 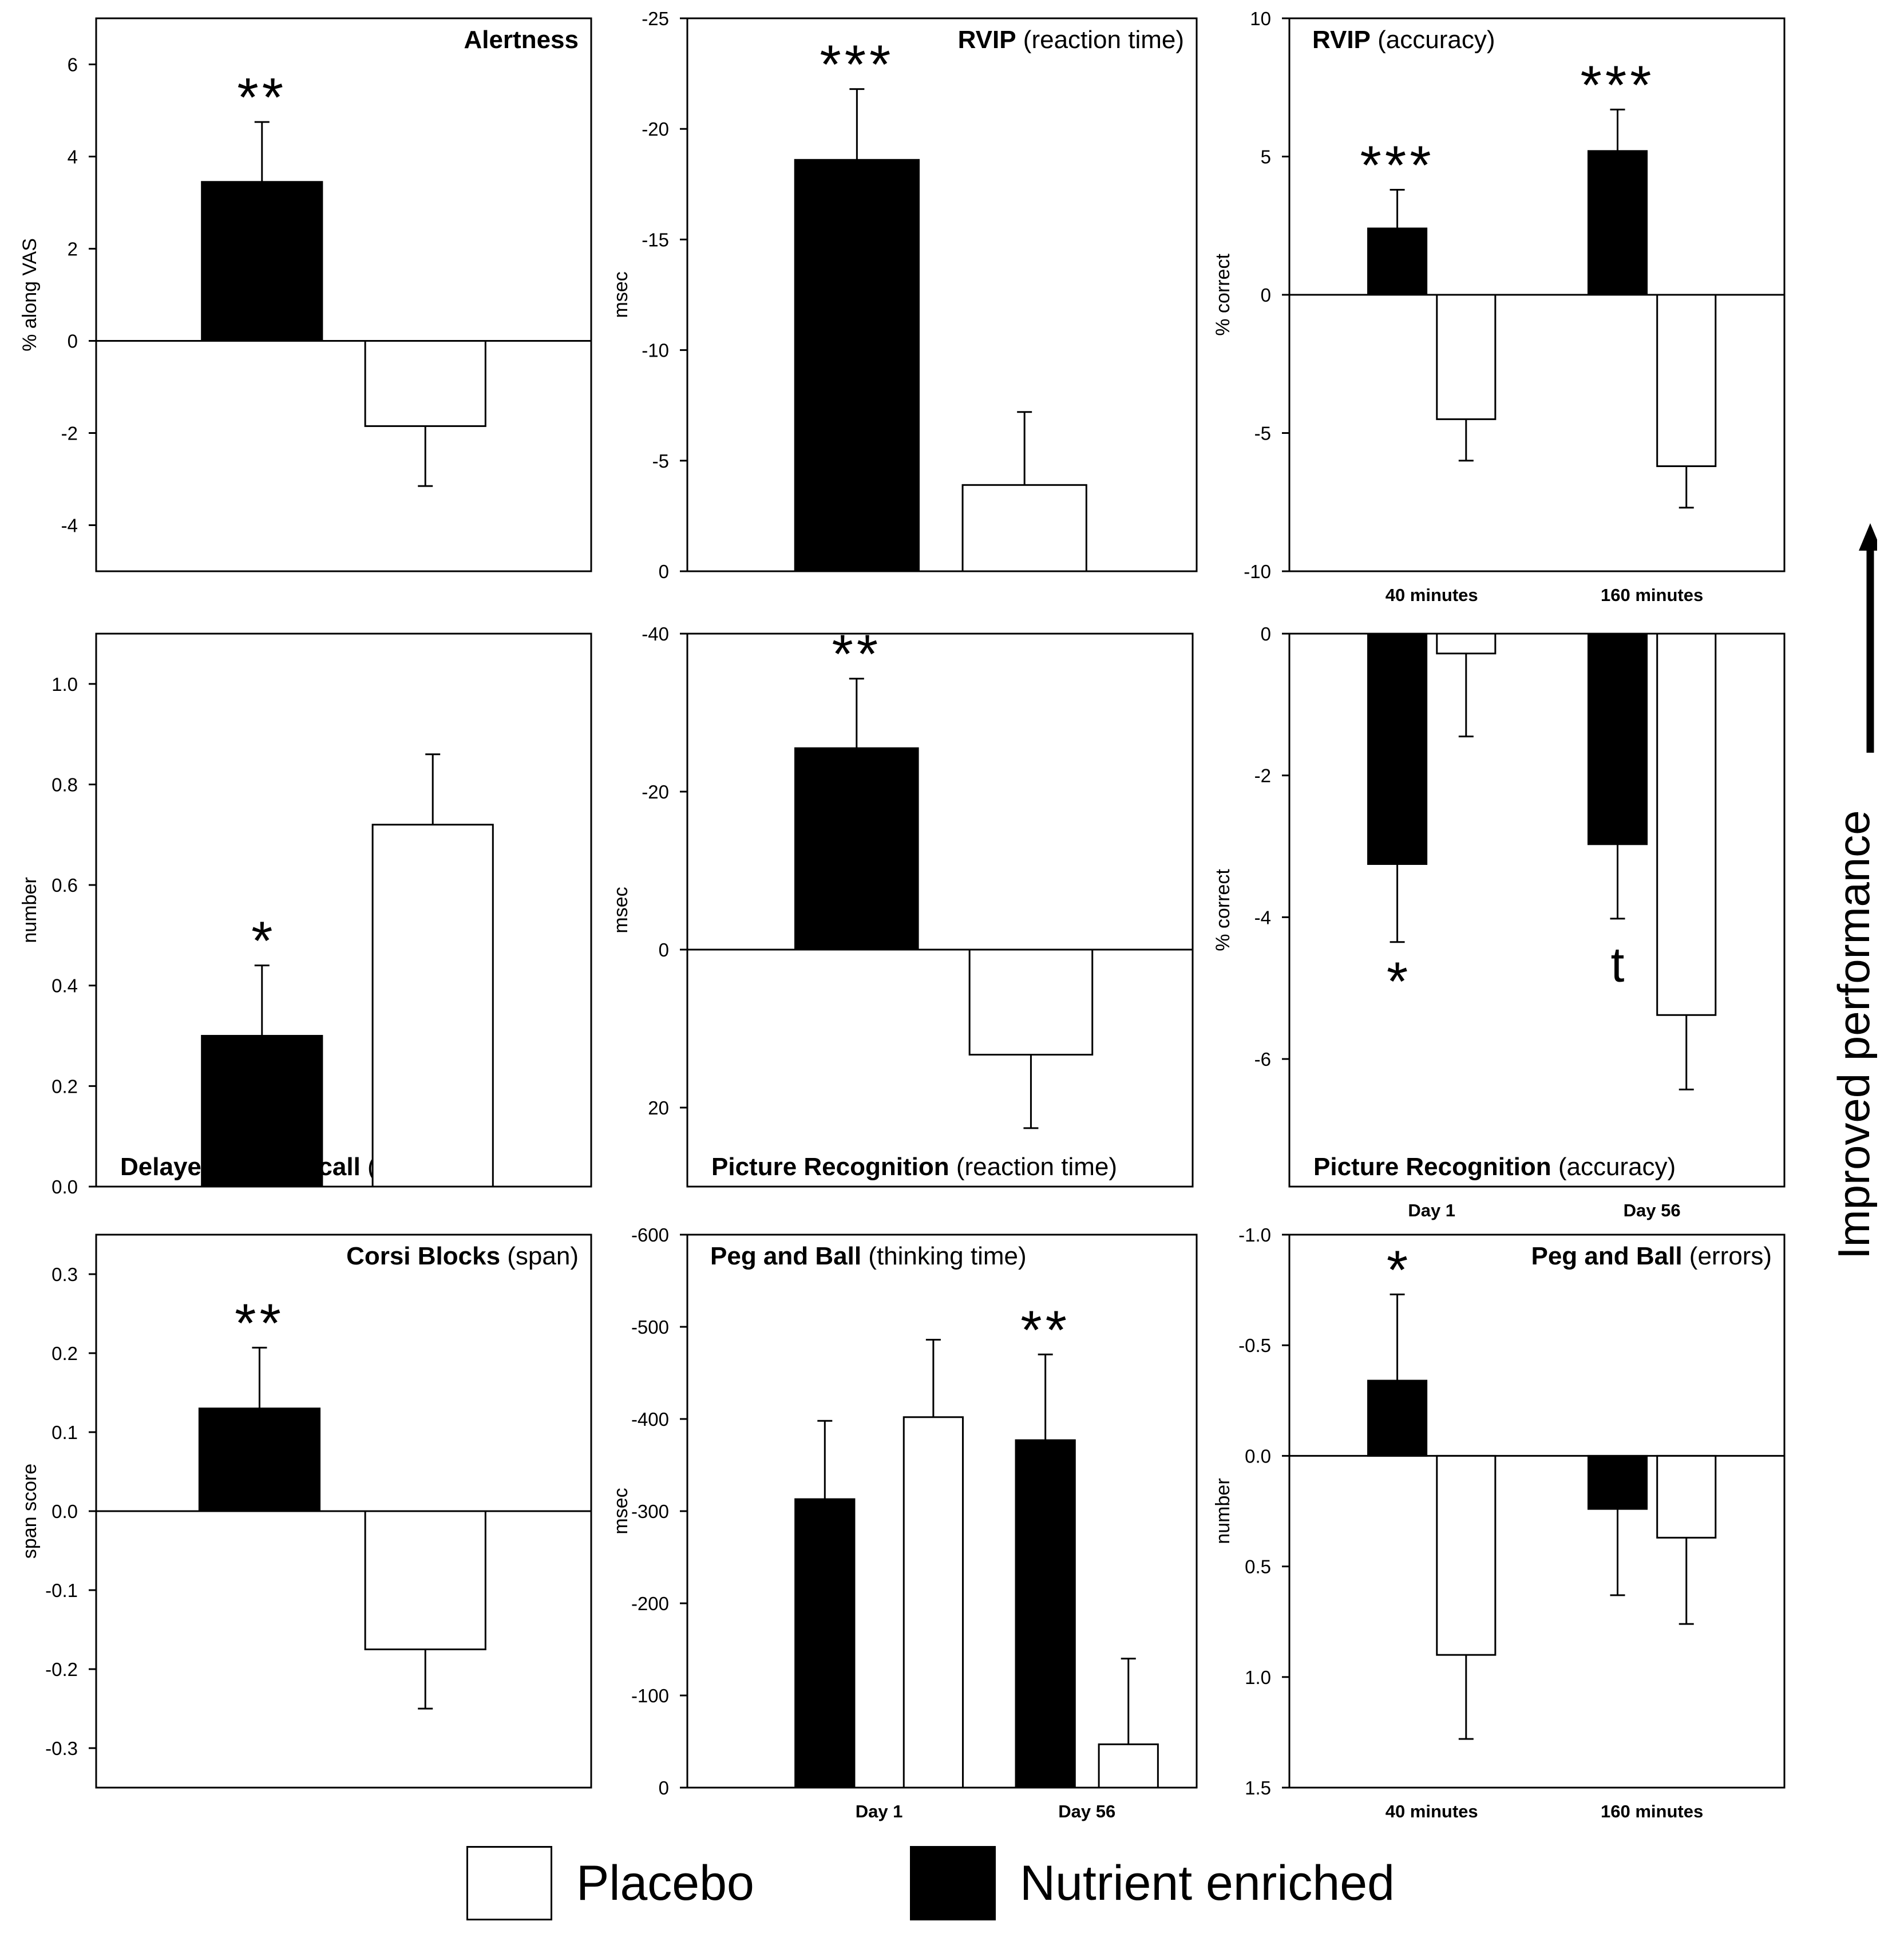 What do you see at coordinates (650, 1235) in the screenshot?
I see `y-tick-label: -600` at bounding box center [650, 1235].